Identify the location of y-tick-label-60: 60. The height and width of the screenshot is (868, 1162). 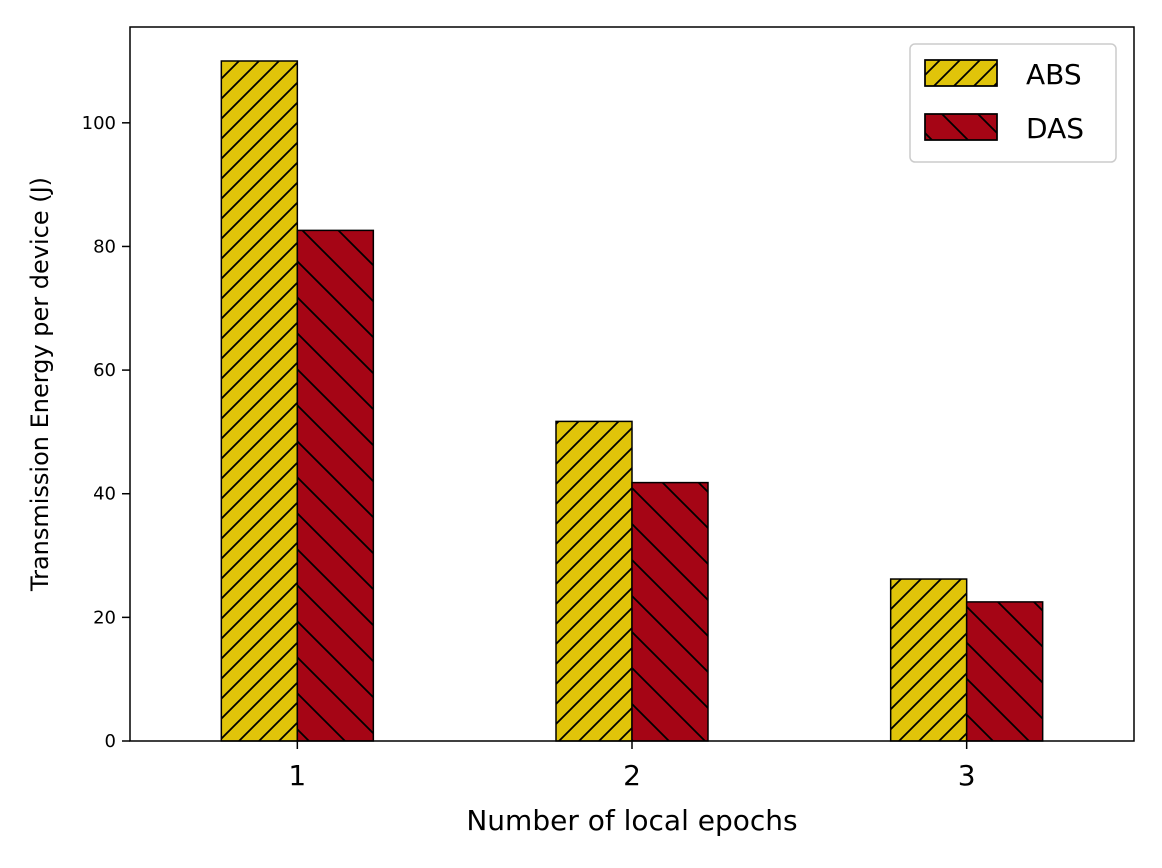
(104, 370).